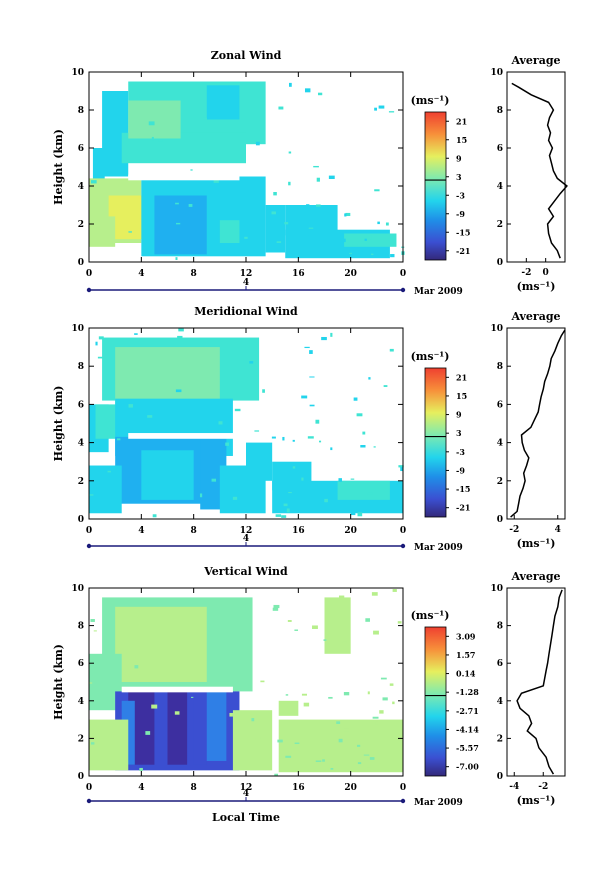 This screenshot has height=877, width=616. I want to click on colorbar-label: -2.71, so click(467, 711).